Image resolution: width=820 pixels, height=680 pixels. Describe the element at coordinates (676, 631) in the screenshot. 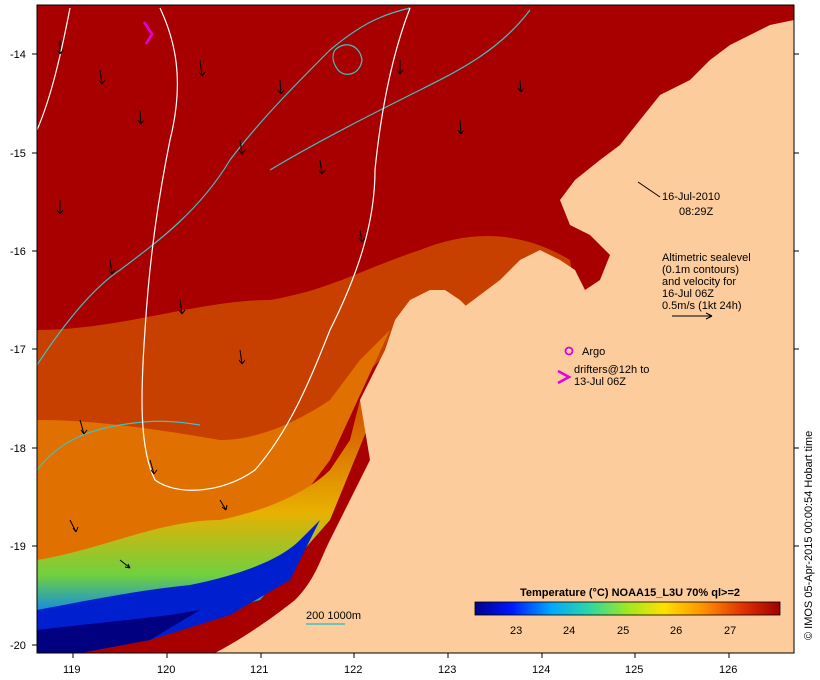

I see `cb-tick-26: 26` at that location.